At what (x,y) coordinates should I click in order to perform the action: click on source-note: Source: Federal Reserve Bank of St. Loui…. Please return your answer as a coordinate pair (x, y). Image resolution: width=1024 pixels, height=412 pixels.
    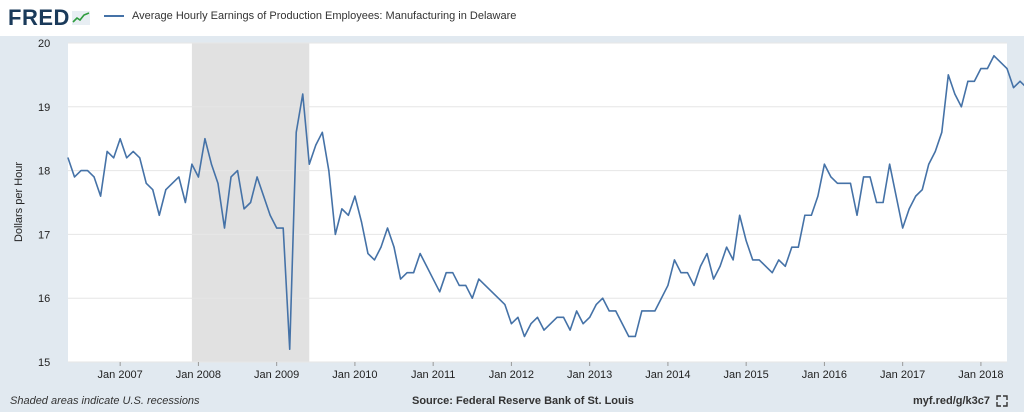
    Looking at the image, I should click on (523, 401).